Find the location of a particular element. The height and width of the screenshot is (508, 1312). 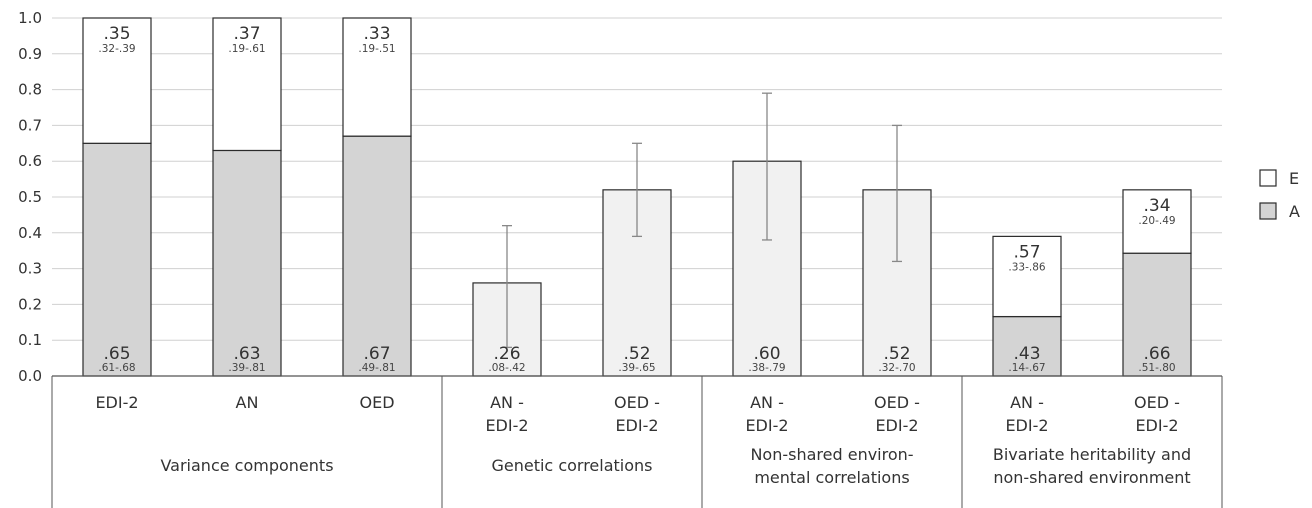

corr-value-label: .26 is located at coordinates (506, 354).